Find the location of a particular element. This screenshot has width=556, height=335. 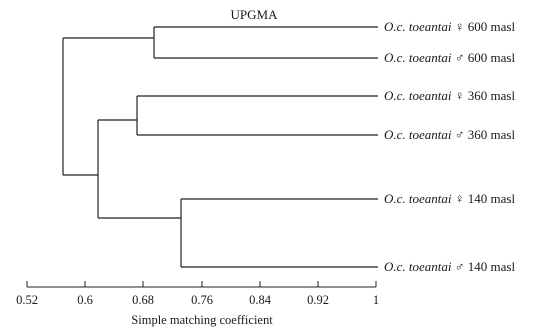

leaf-label-6: O.c. toeantai ♂ 140 masl is located at coordinates (449, 266).